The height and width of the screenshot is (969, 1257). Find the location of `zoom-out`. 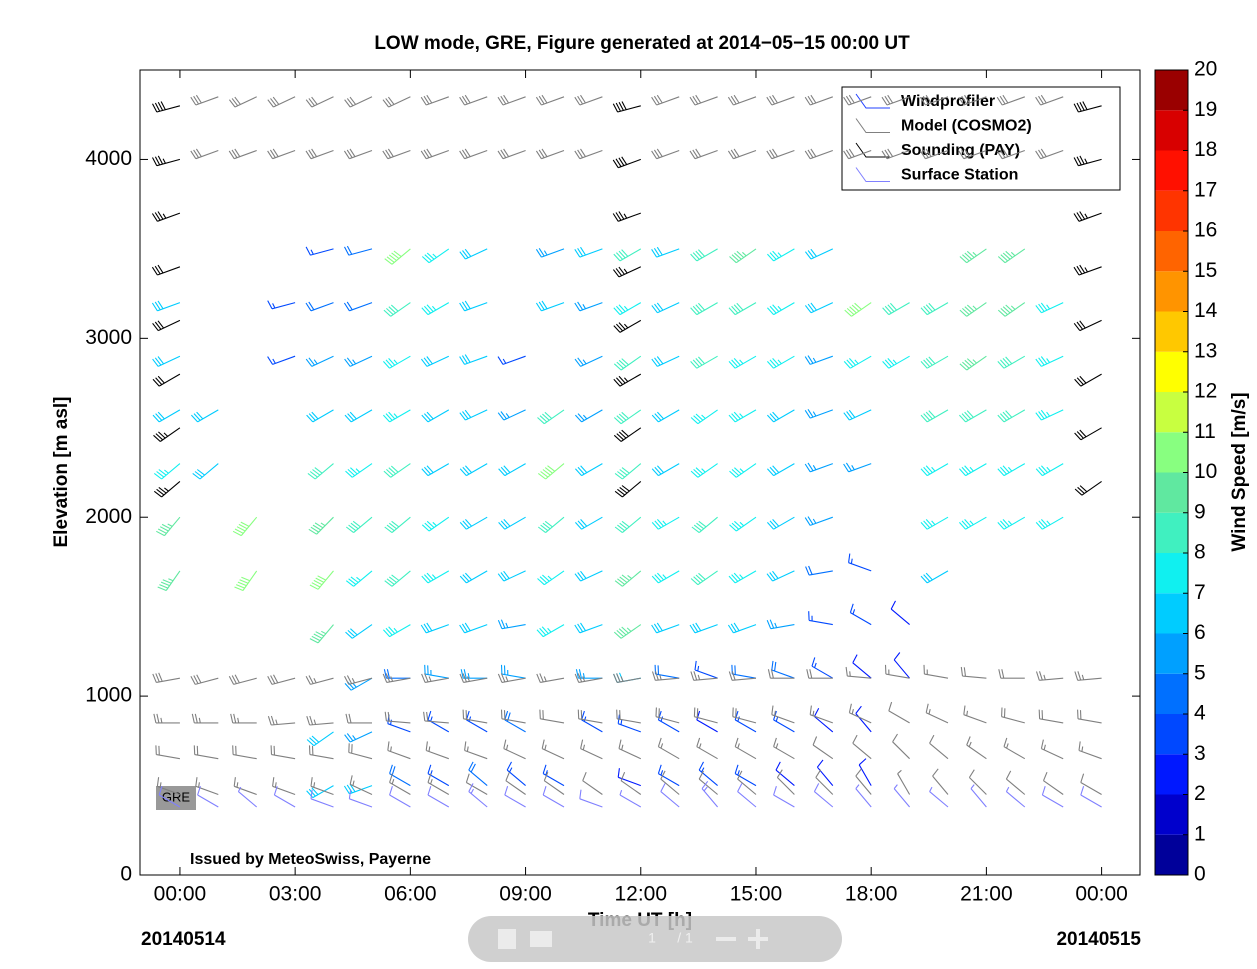

zoom-out is located at coordinates (726, 939).